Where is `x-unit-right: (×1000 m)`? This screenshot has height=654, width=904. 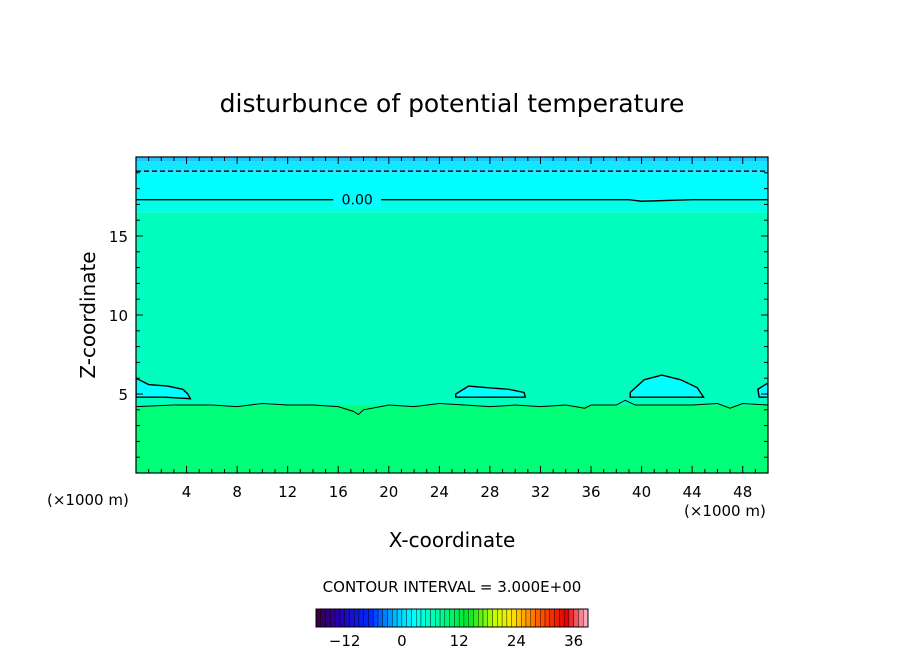 x-unit-right: (×1000 m) is located at coordinates (725, 511).